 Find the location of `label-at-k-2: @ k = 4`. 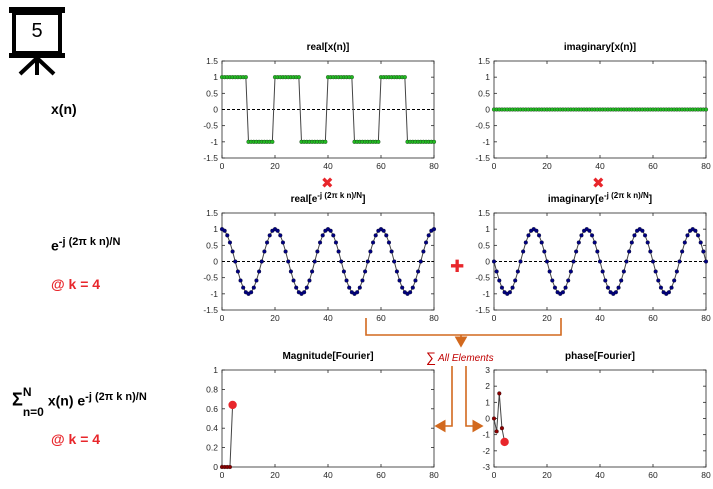

label-at-k-2: @ k = 4 is located at coordinates (76, 439).